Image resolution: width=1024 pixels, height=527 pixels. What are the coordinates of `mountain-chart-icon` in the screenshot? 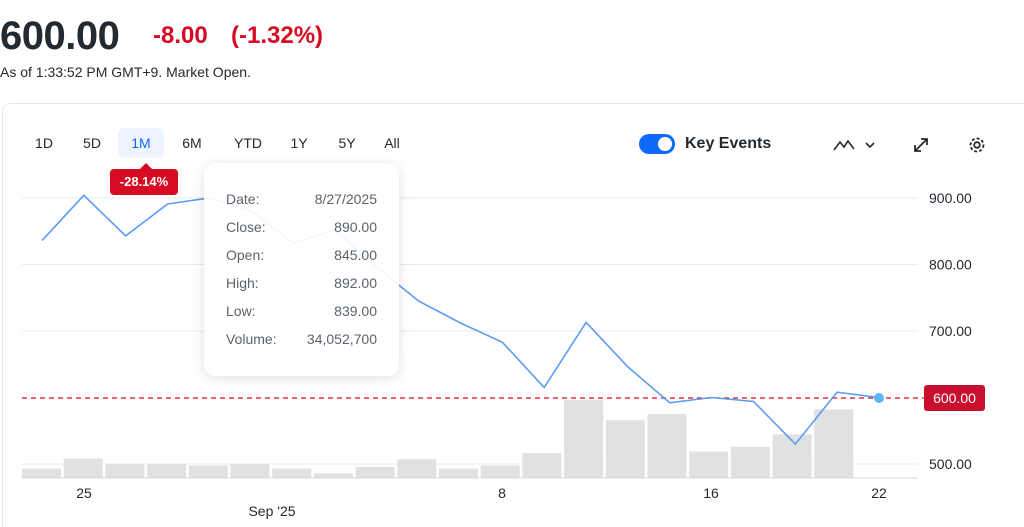 It's located at (844, 145).